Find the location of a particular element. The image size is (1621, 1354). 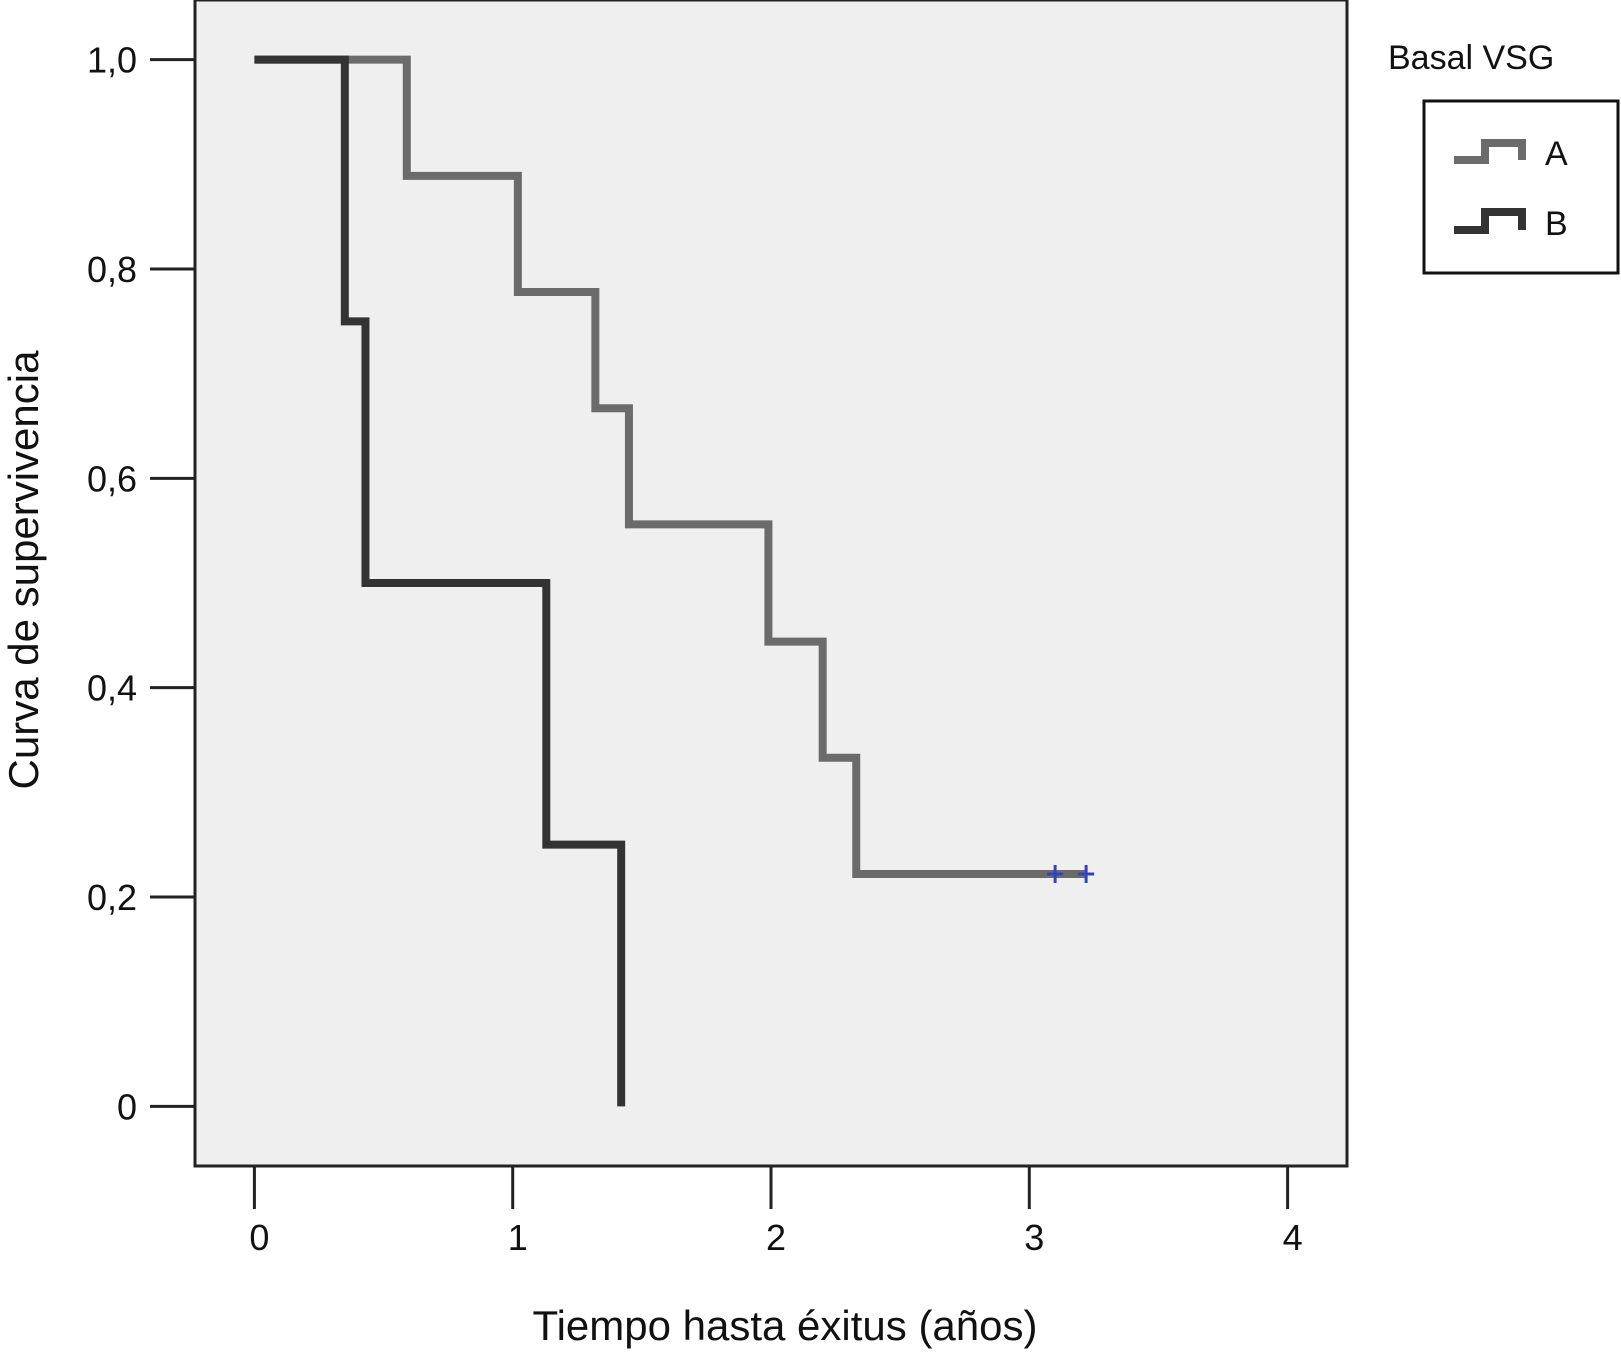

legend-box is located at coordinates (1521, 187).